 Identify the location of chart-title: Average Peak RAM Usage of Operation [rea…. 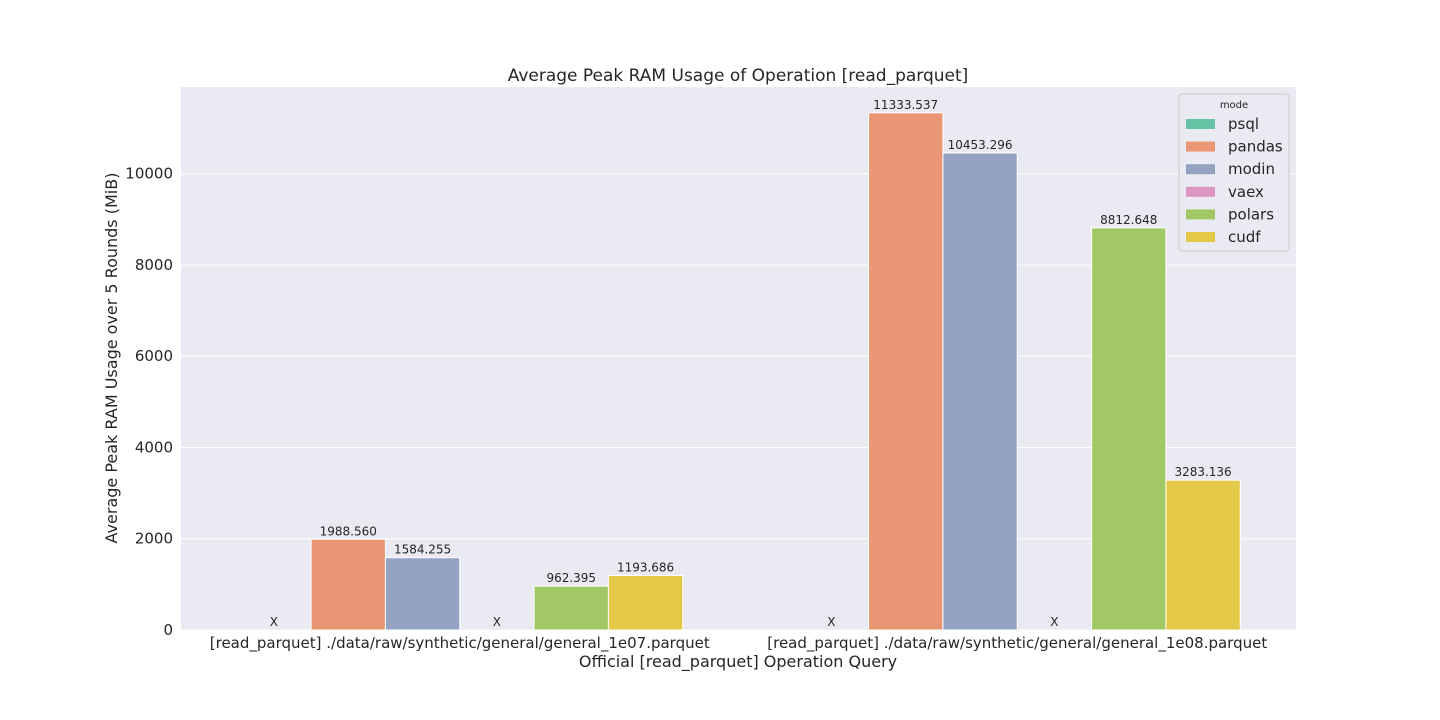
(738, 76).